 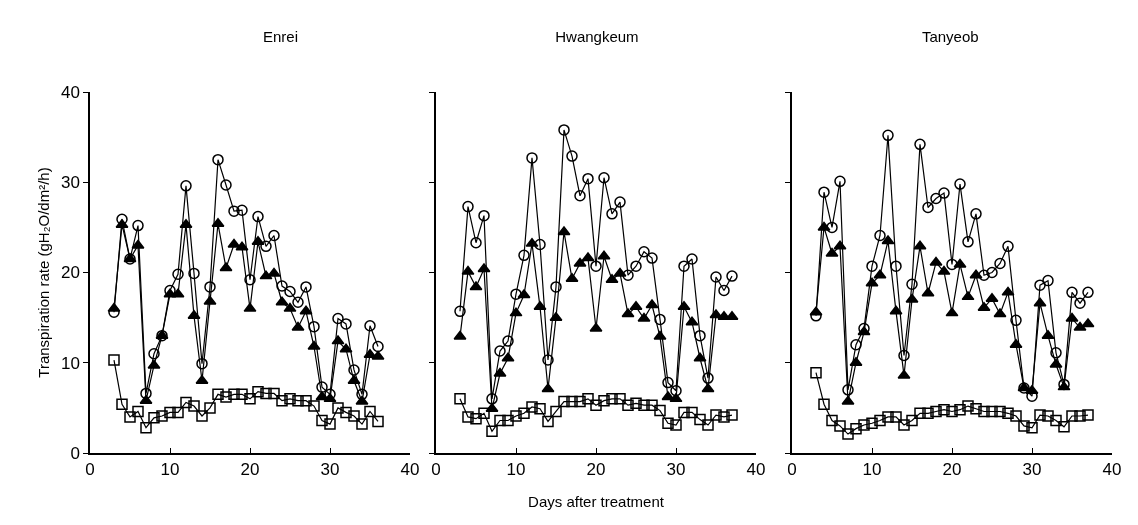 What do you see at coordinates (70, 183) in the screenshot?
I see `y-tick-label: 30` at bounding box center [70, 183].